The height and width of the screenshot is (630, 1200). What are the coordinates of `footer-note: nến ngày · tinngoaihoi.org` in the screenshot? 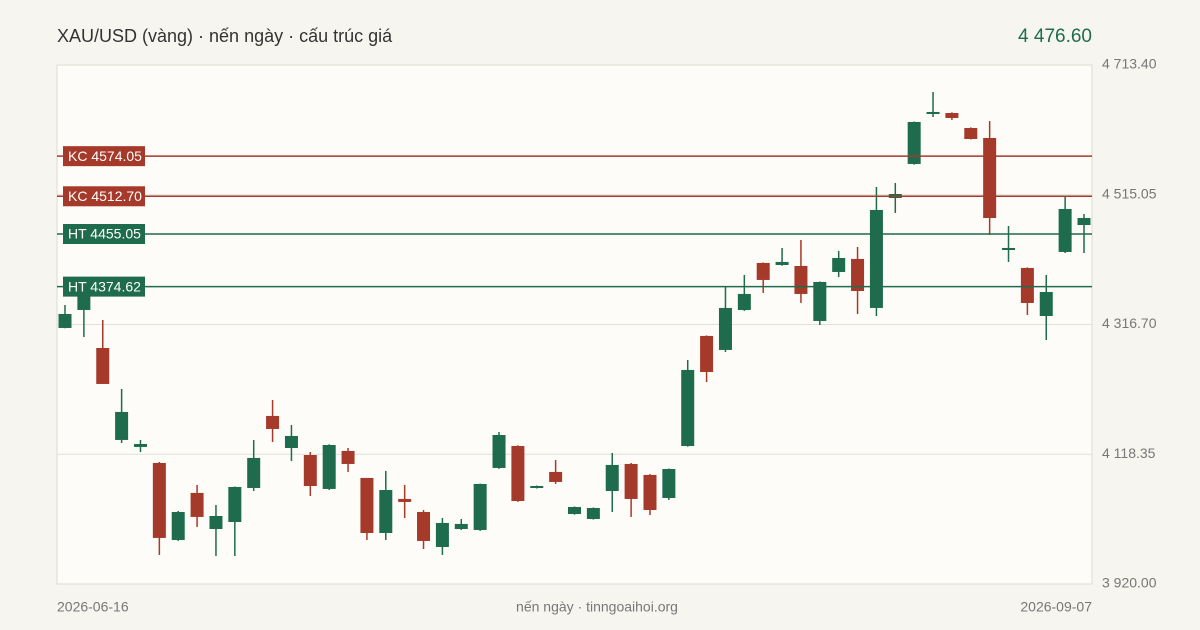 It's located at (597, 607).